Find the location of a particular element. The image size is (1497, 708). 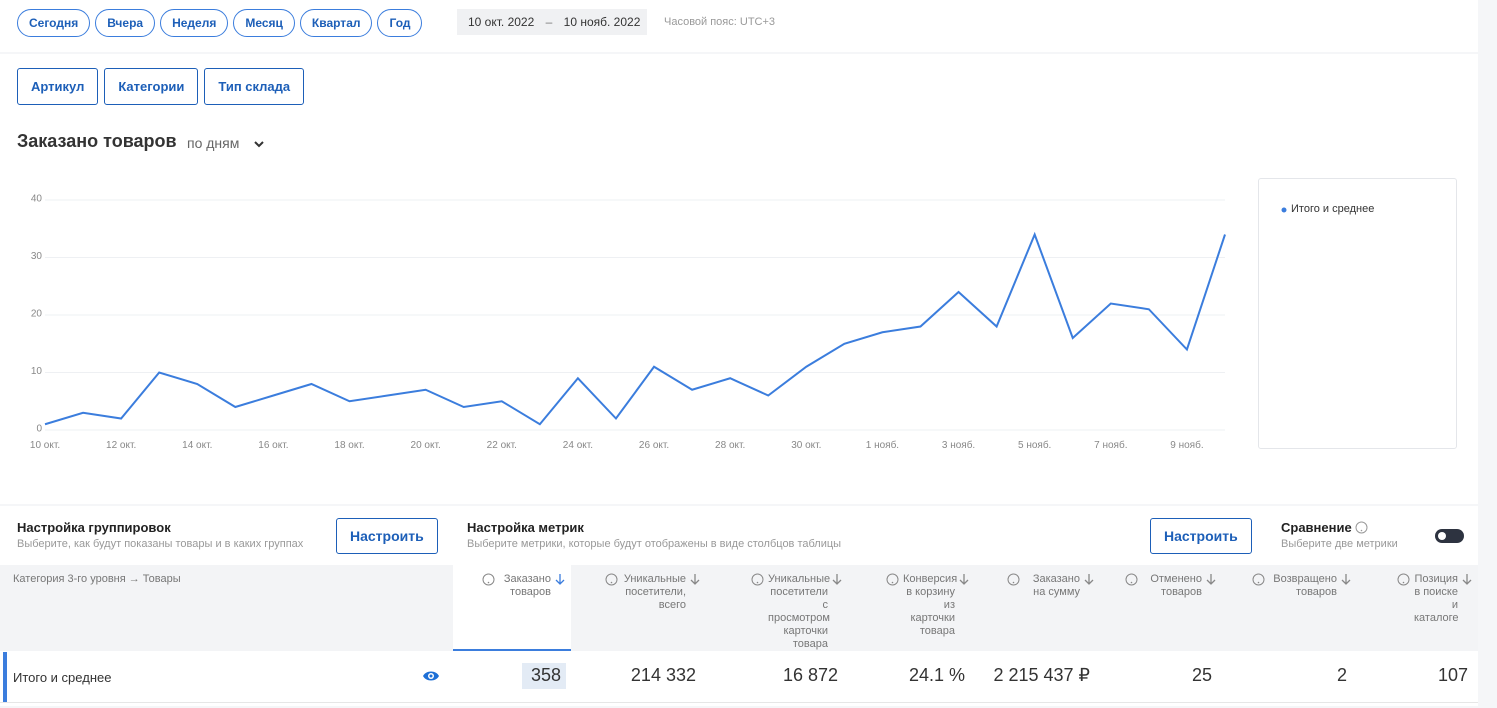

x-tick-label: 26 окт. is located at coordinates (654, 445).